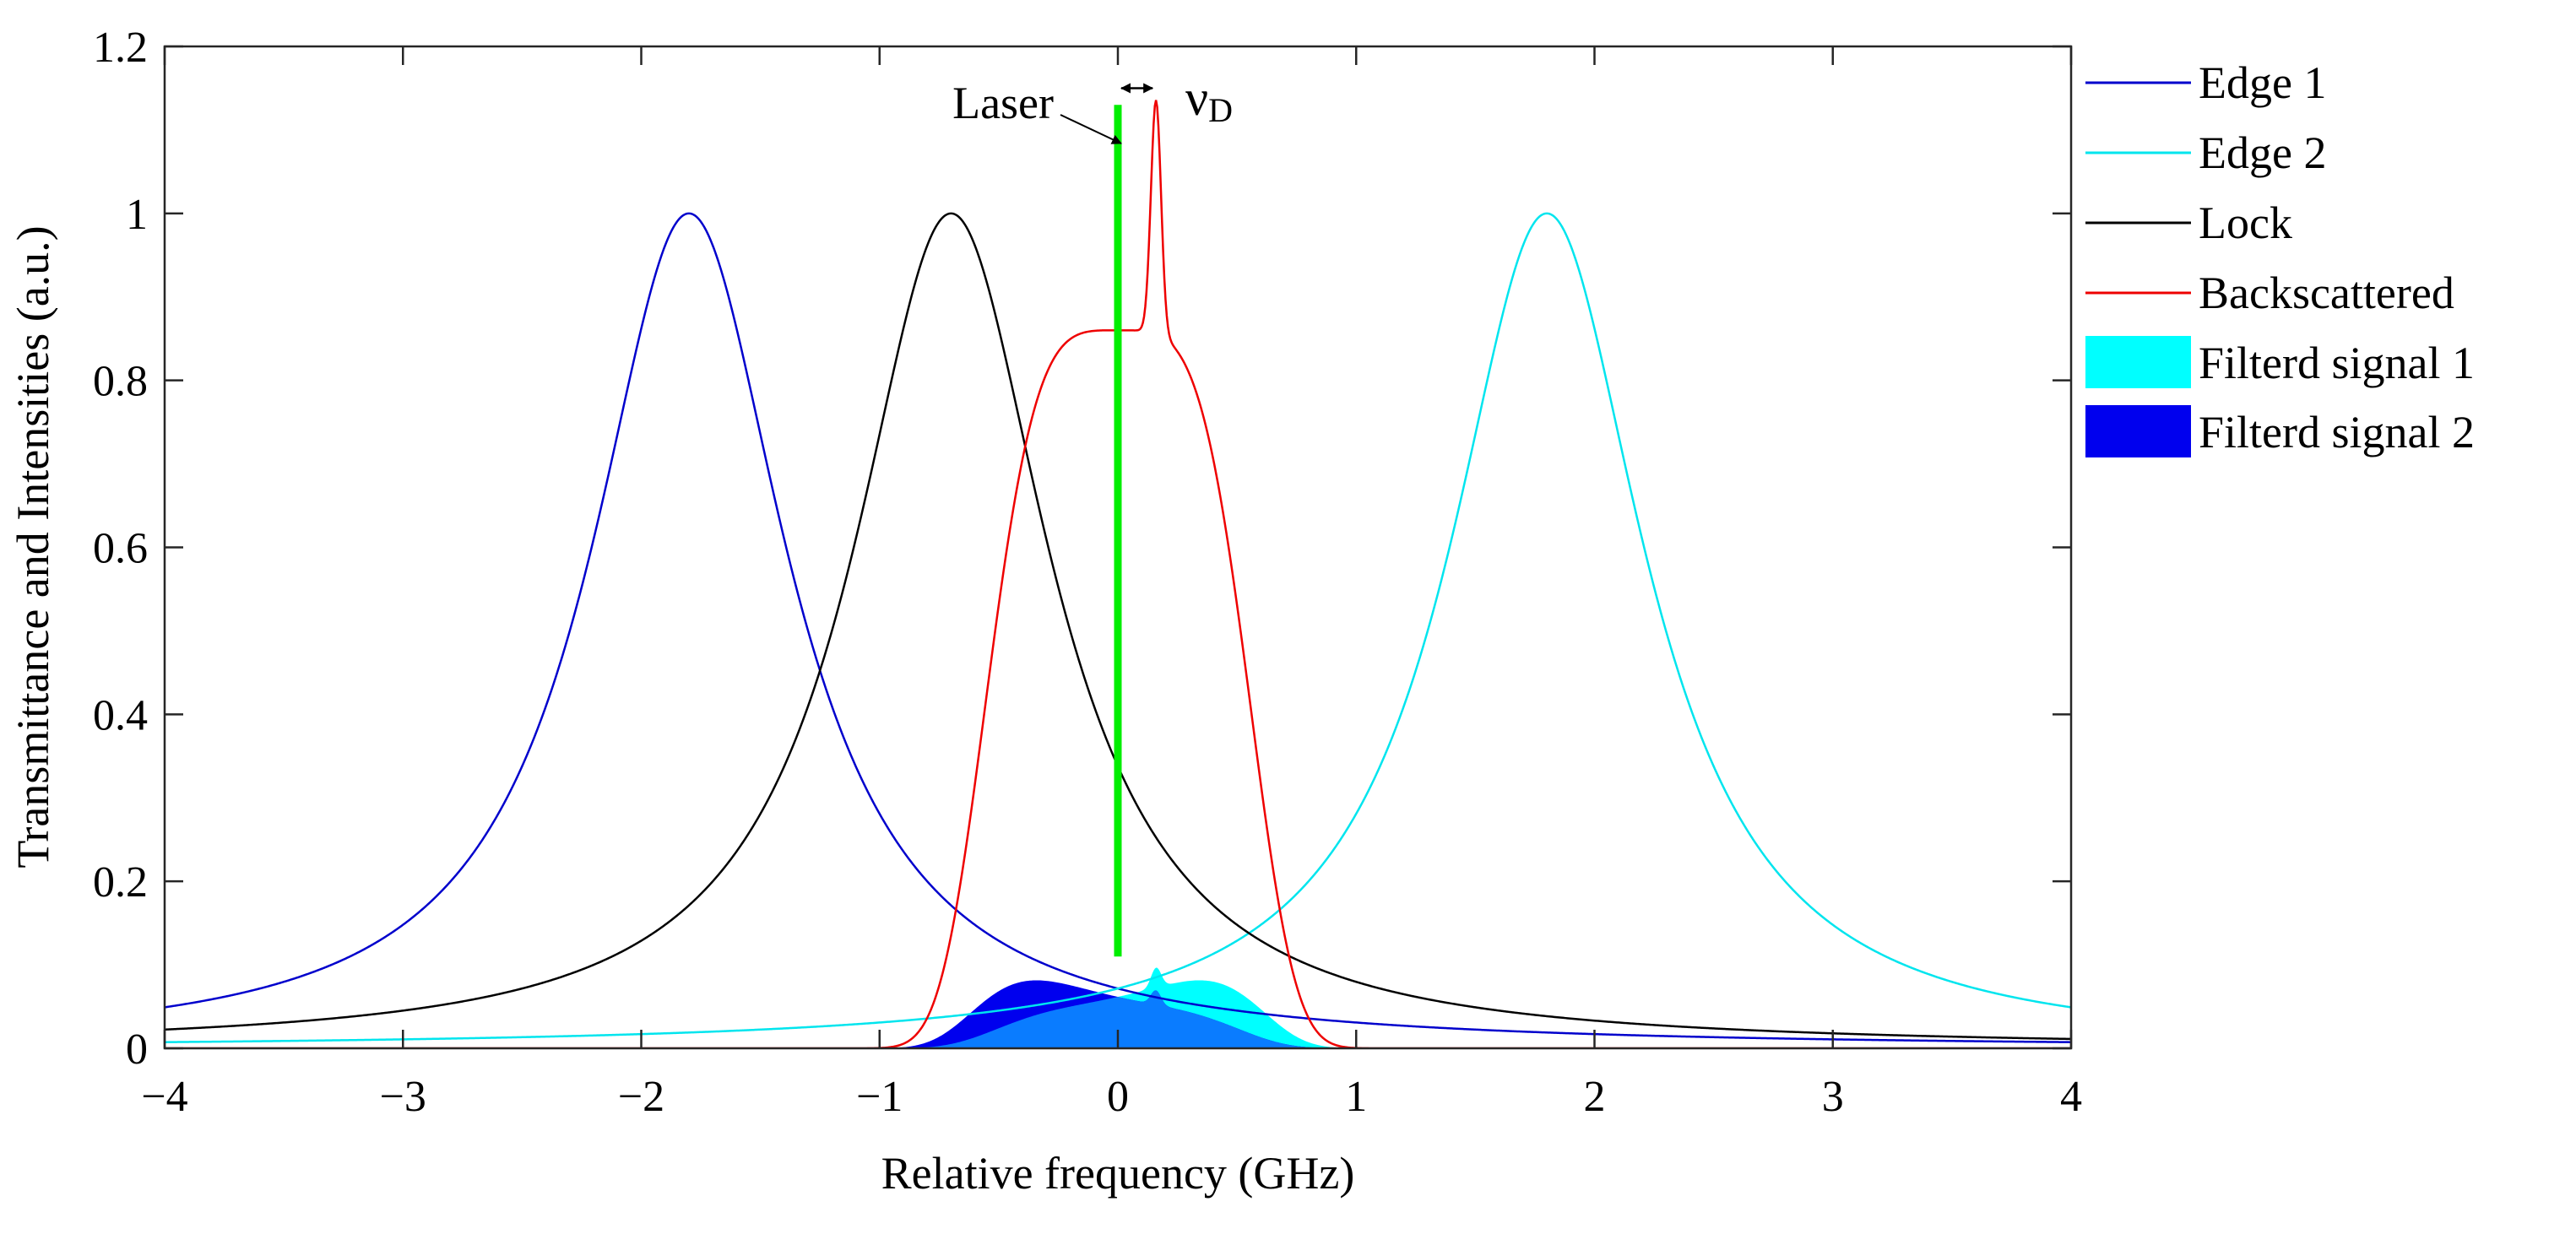  I want to click on legend-item-edge-2: Edge 2, so click(2206, 153).